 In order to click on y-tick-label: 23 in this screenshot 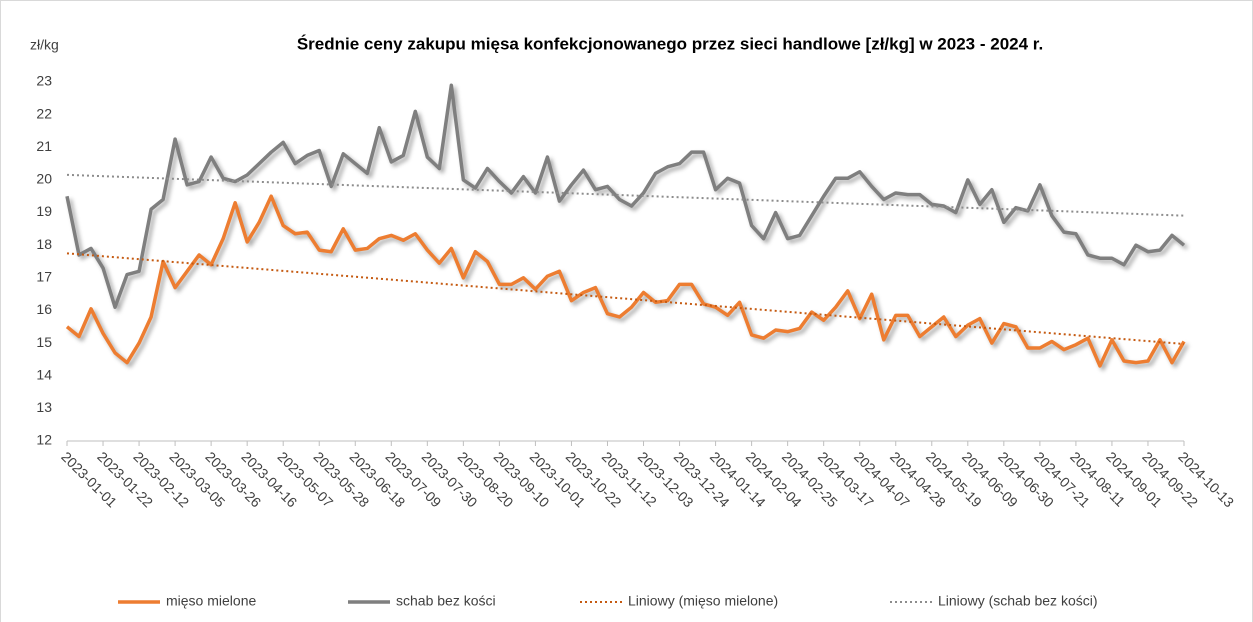, I will do `click(44, 81)`.